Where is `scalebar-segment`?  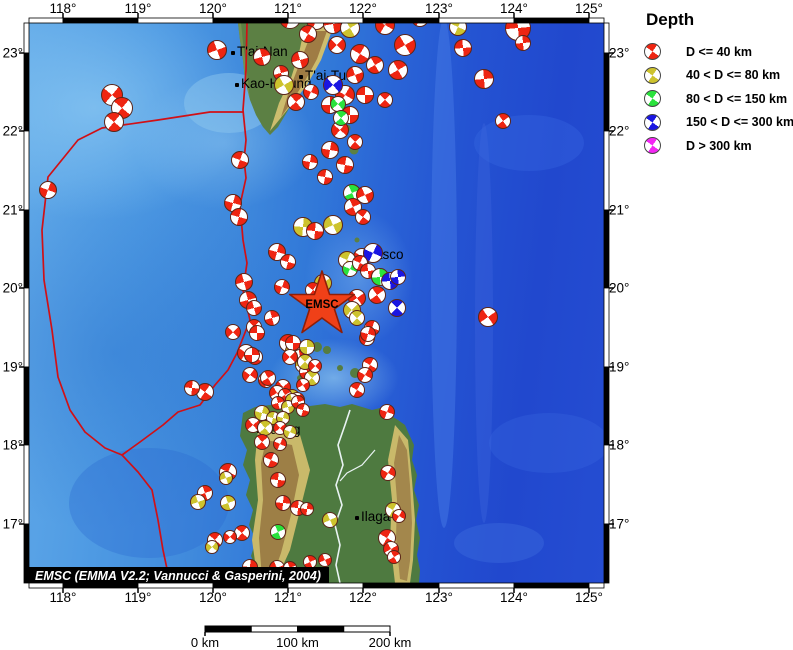 scalebar-segment is located at coordinates (228, 629).